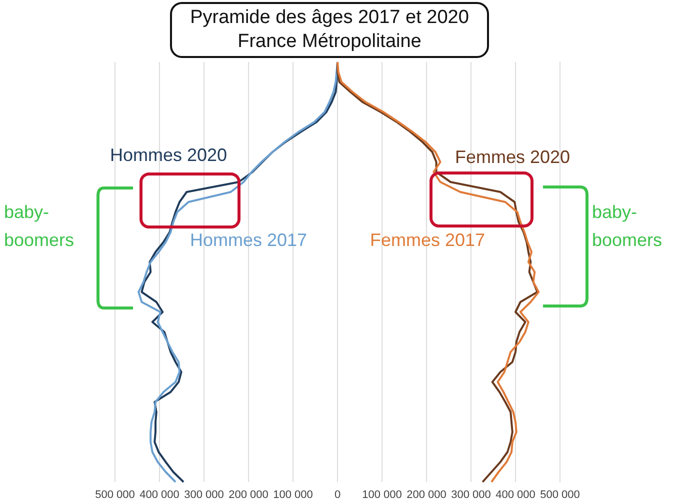 This screenshot has width=686, height=500. I want to click on series-label: Femmes 2017, so click(428, 240).